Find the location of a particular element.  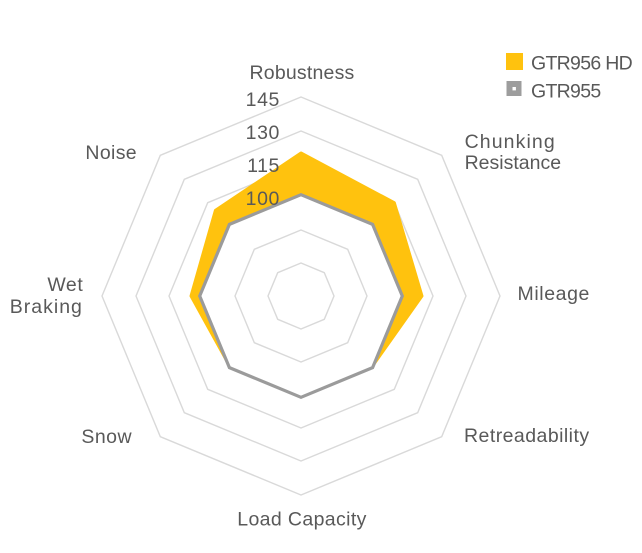

svg-text: Mileage is located at coordinates (554, 294).